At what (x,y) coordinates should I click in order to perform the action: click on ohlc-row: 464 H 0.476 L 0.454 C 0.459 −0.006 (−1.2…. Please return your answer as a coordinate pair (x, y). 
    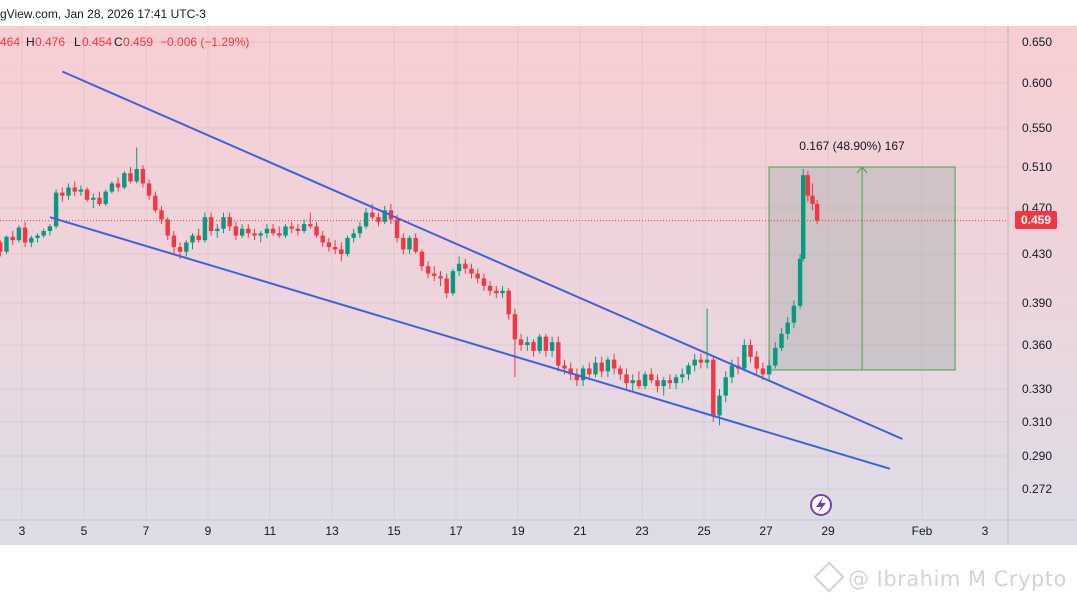
    Looking at the image, I should click on (124, 42).